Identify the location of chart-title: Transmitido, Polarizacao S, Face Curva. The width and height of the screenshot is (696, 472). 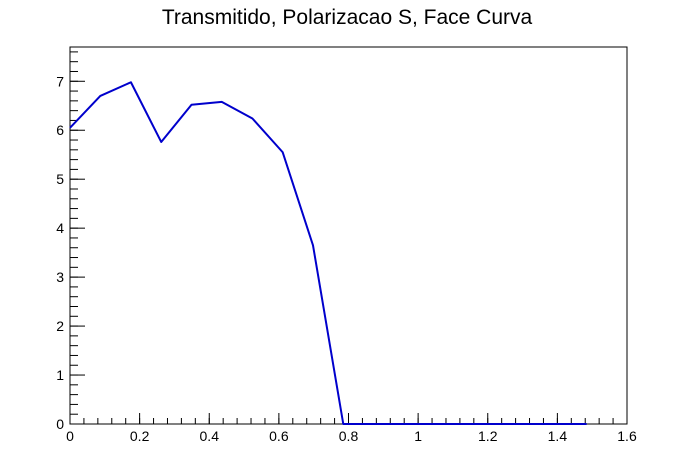
(347, 17).